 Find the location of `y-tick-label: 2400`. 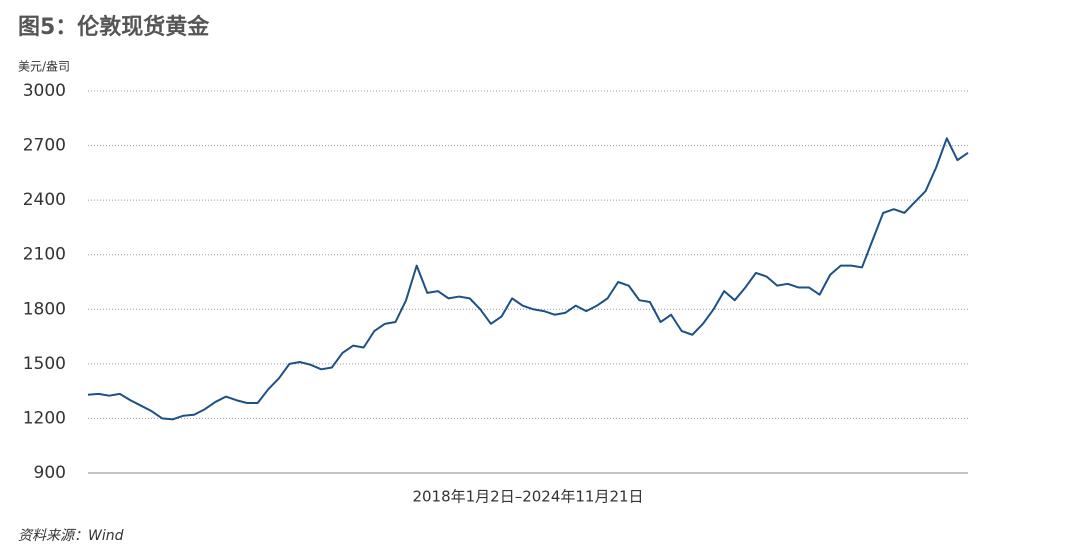

y-tick-label: 2400 is located at coordinates (44, 200).